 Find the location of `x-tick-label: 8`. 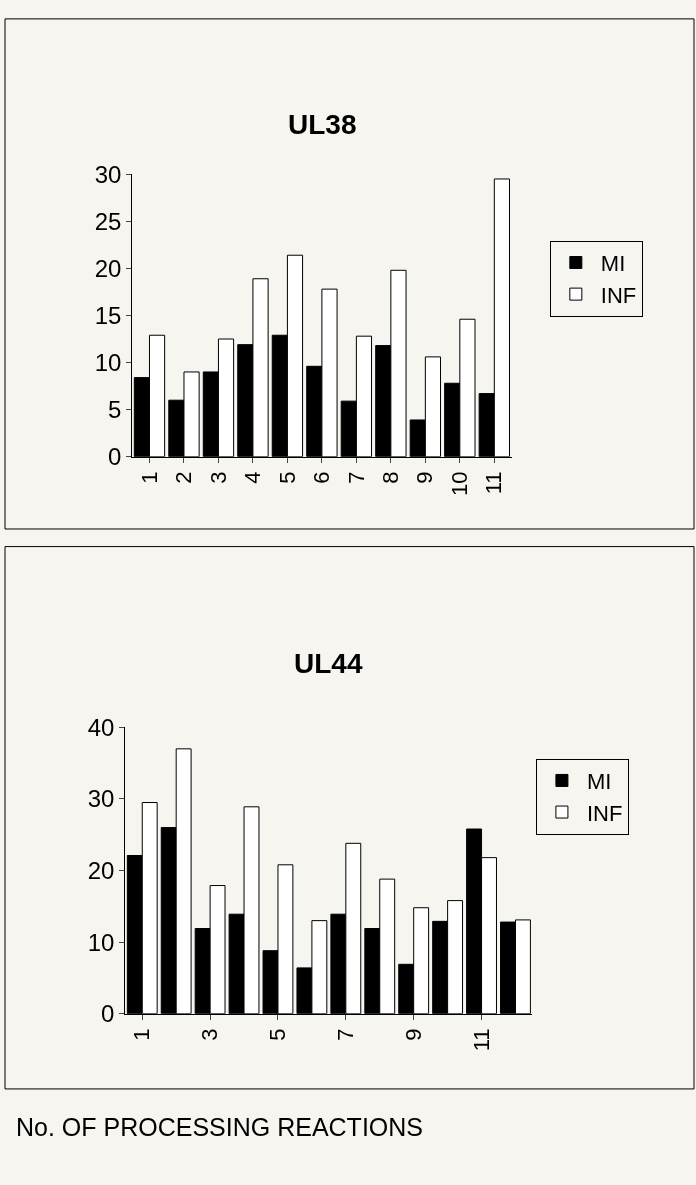

x-tick-label: 8 is located at coordinates (391, 477).